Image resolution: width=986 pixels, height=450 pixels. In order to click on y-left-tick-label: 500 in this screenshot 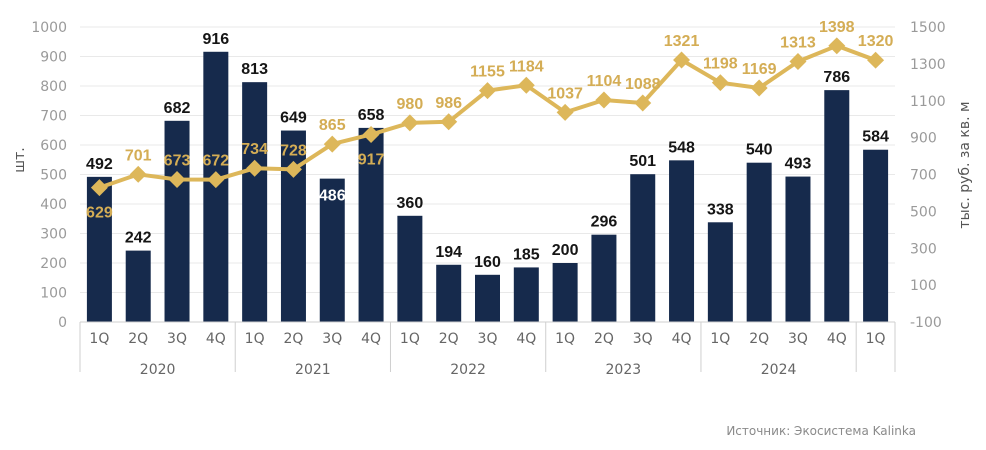, I will do `click(53, 176)`.